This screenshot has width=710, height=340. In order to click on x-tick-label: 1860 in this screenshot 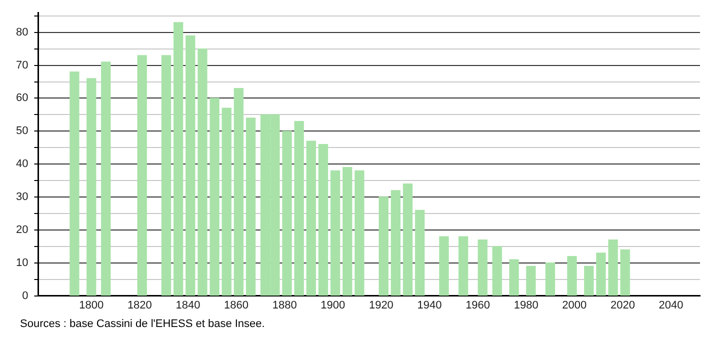, I will do `click(236, 305)`.